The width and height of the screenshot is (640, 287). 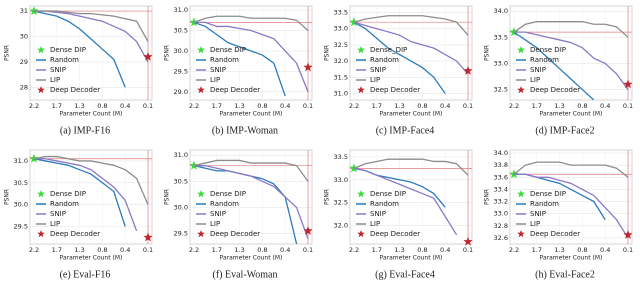 I want to click on y-tick-label: 34.0, so click(x=501, y=11).